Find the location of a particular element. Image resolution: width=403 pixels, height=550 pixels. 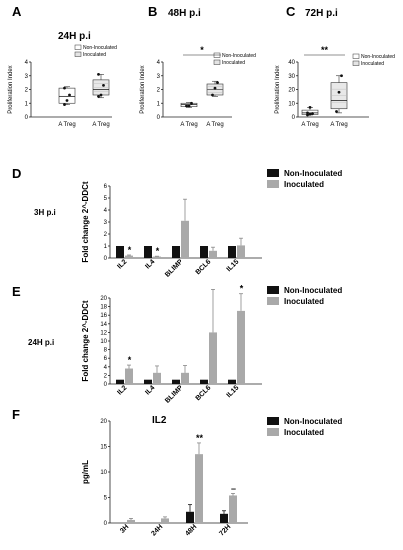

x-tick-label: 3H is located at coordinates (124, 528).